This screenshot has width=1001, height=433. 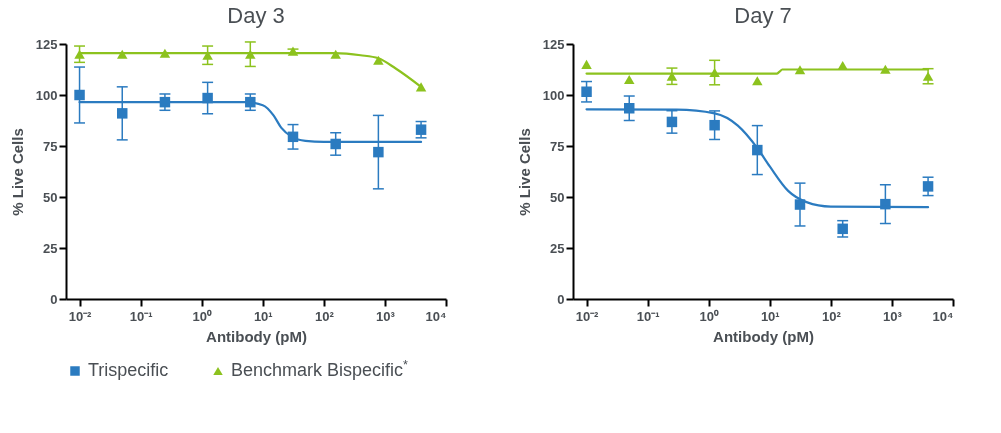 What do you see at coordinates (763, 15) in the screenshot?
I see `chart-title: Day 7` at bounding box center [763, 15].